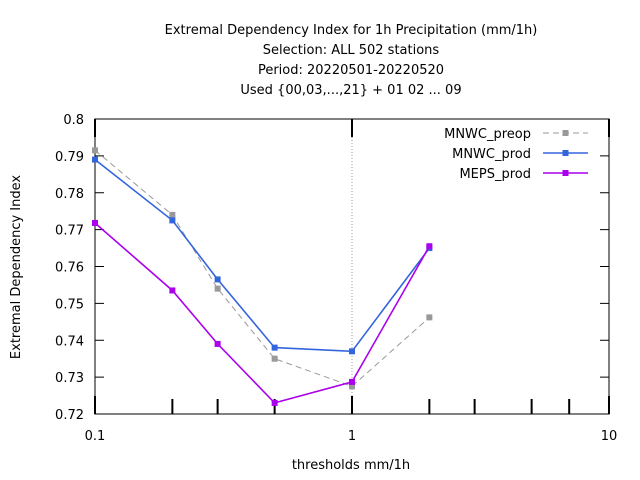 The image size is (640, 480). Describe the element at coordinates (69, 415) in the screenshot. I see `y-tick-label-0: 0.72` at that location.